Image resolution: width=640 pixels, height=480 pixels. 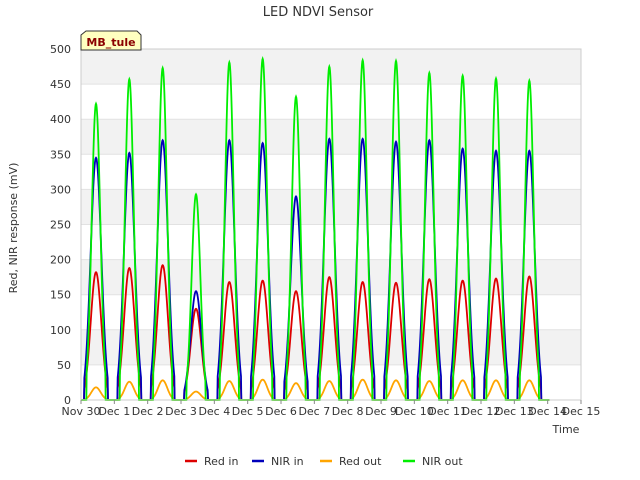 I want to click on x-tick-label: Dec 2, so click(x=148, y=411).